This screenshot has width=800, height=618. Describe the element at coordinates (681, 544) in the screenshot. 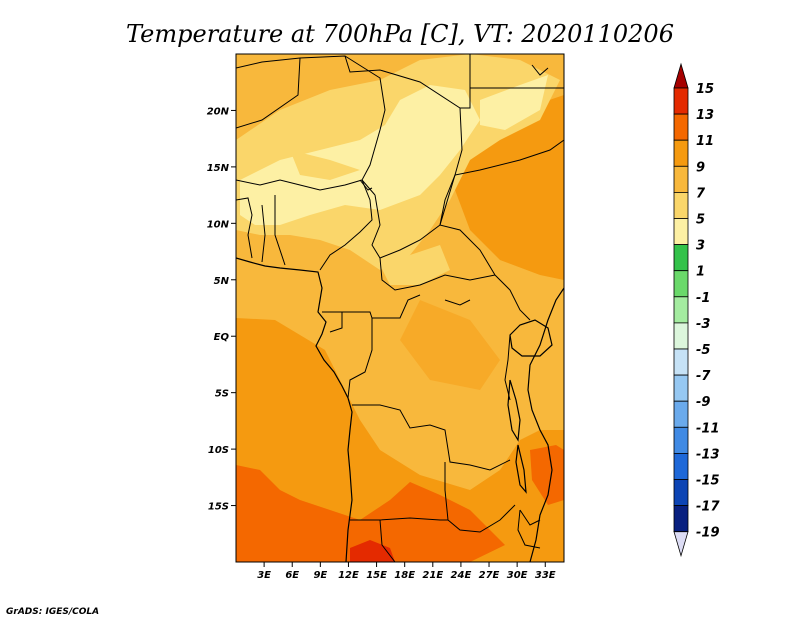

I see `colorbar-min-arrow` at that location.